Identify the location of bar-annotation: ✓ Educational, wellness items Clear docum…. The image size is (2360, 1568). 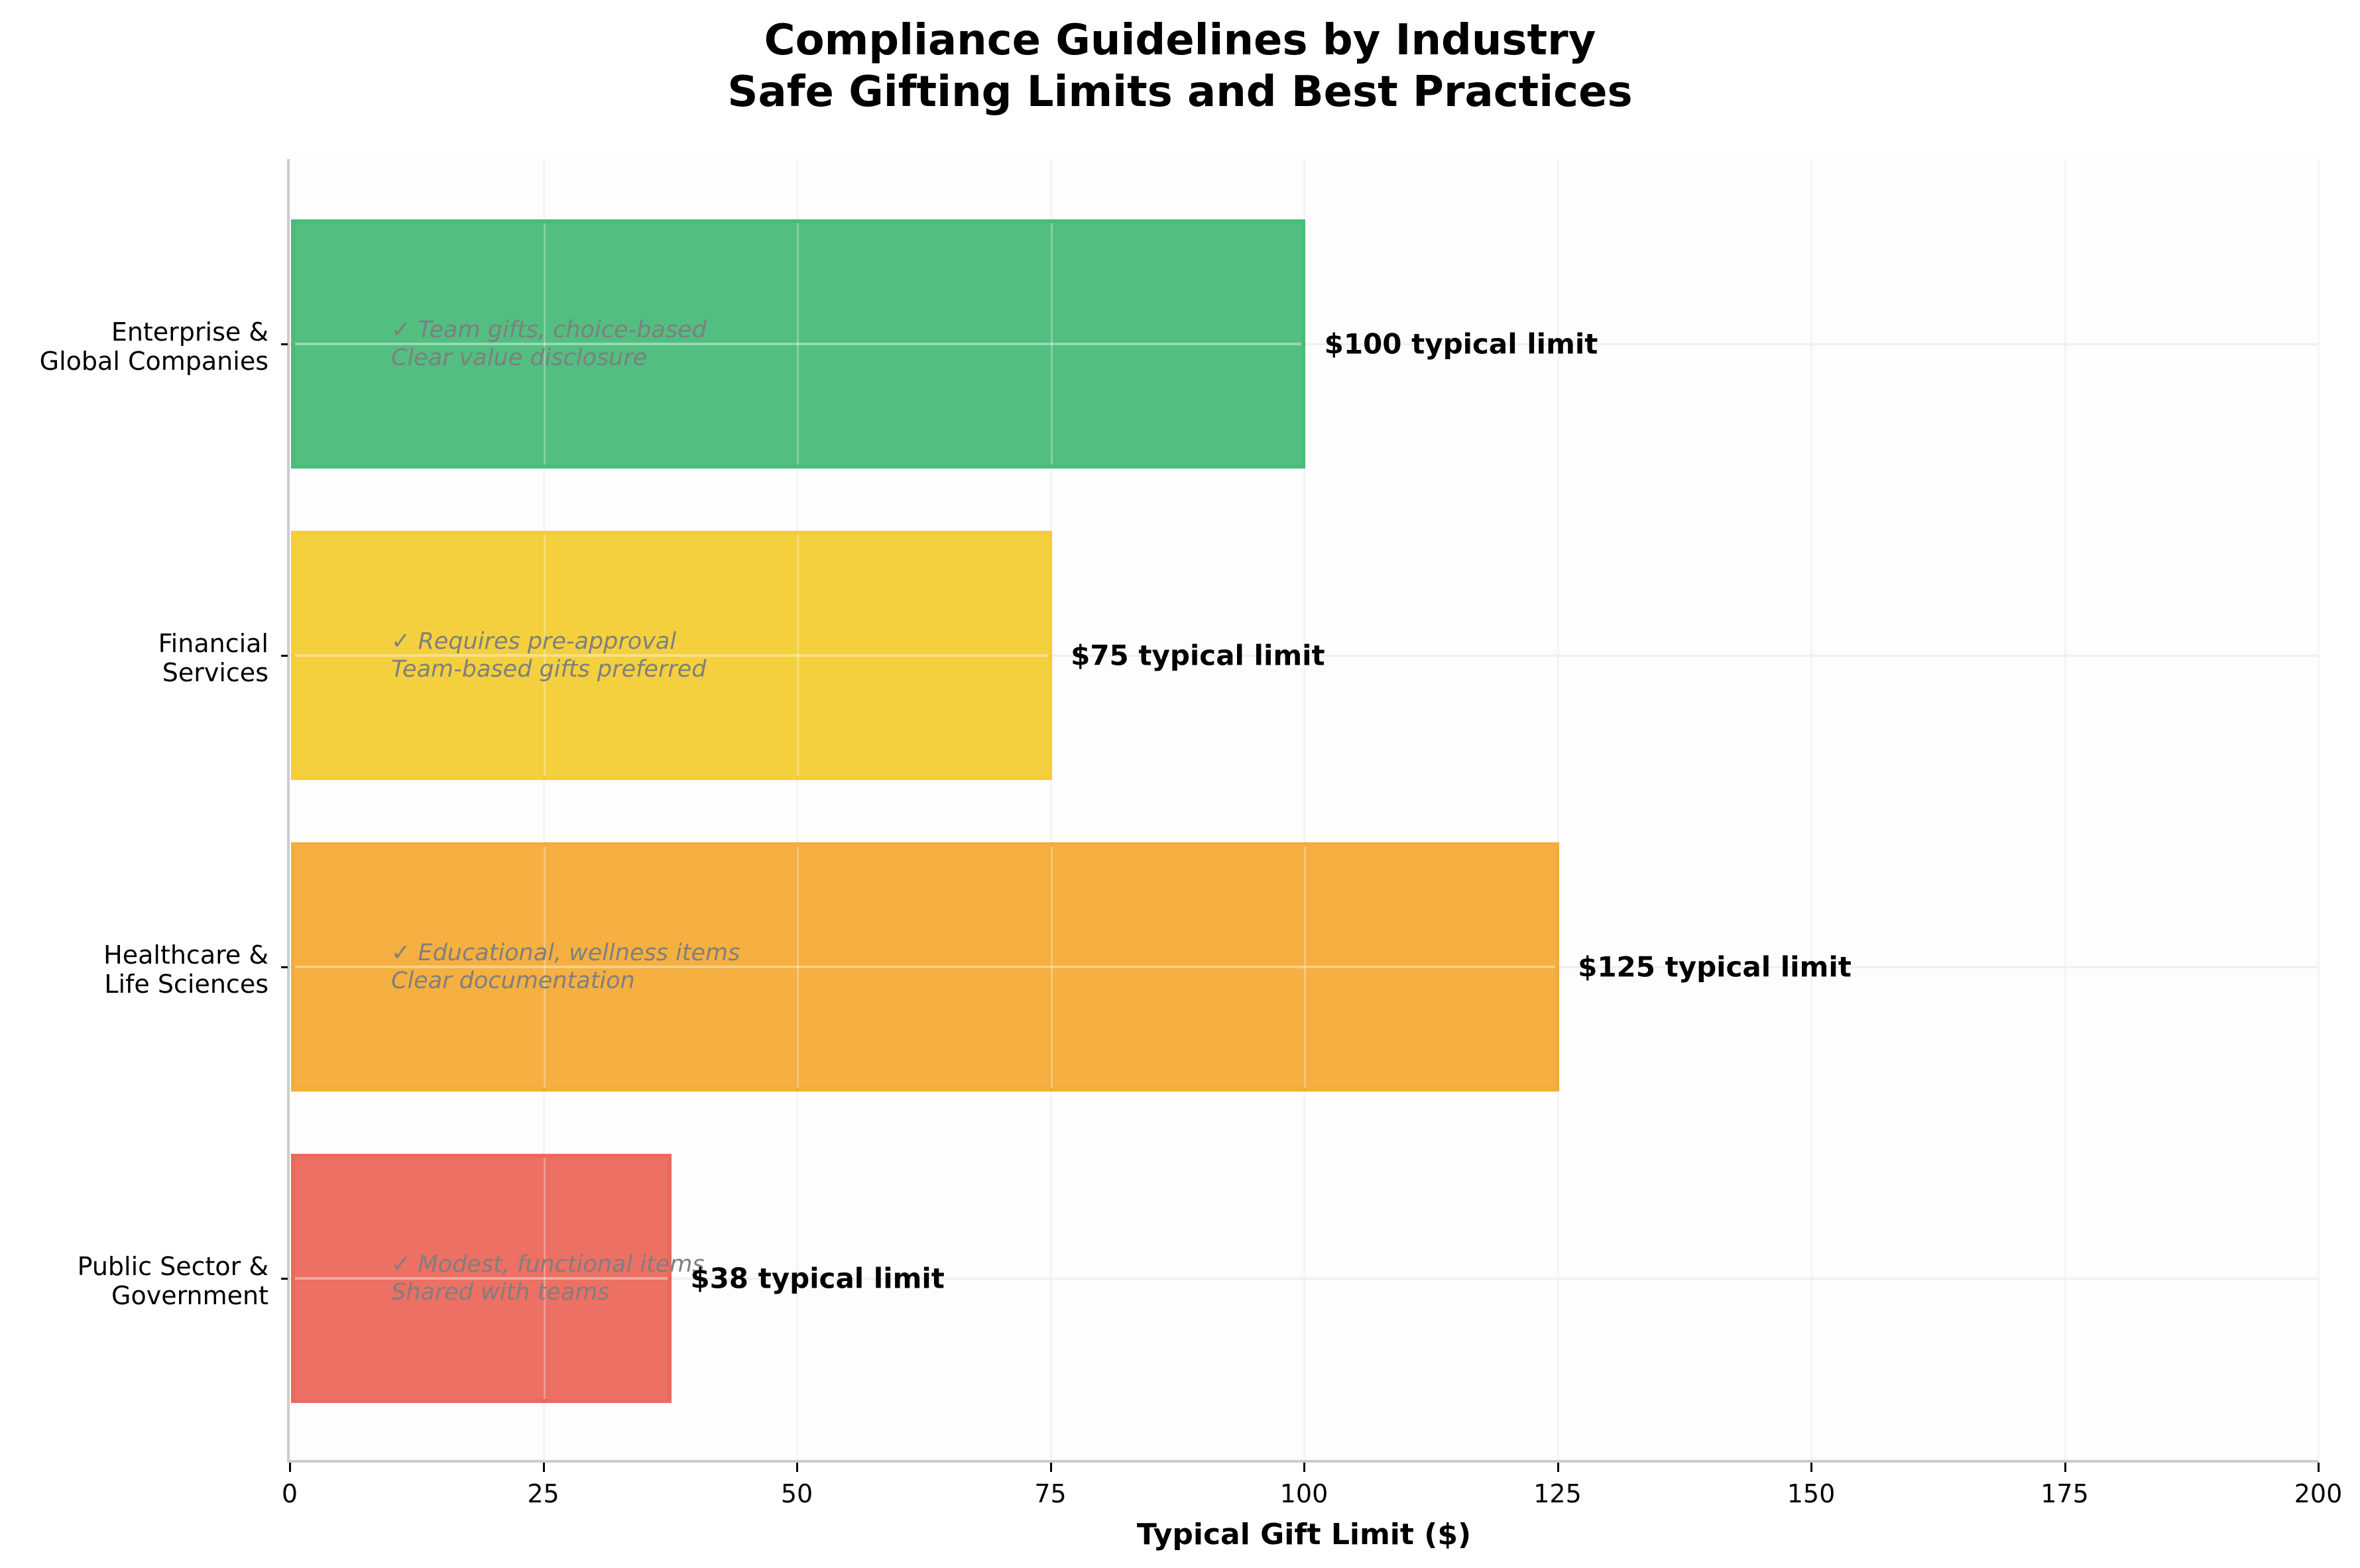
(565, 967).